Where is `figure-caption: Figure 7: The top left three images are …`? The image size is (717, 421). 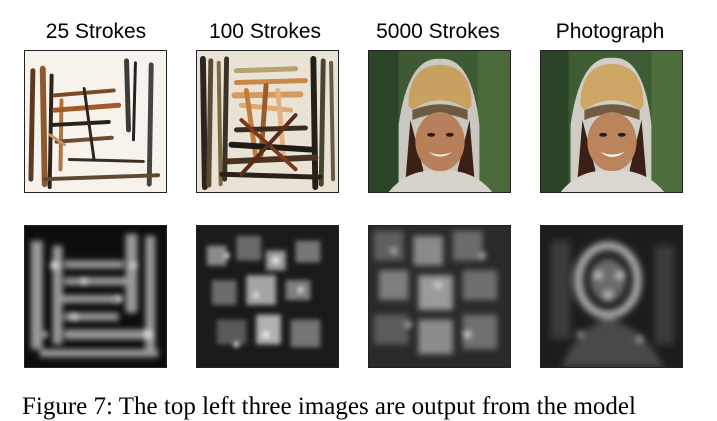 figure-caption: Figure 7: The top left three images are … is located at coordinates (329, 406).